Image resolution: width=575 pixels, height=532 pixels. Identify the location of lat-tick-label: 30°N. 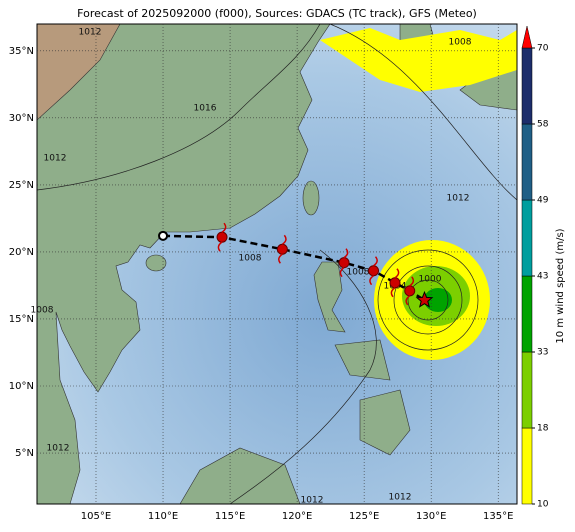
(21, 118).